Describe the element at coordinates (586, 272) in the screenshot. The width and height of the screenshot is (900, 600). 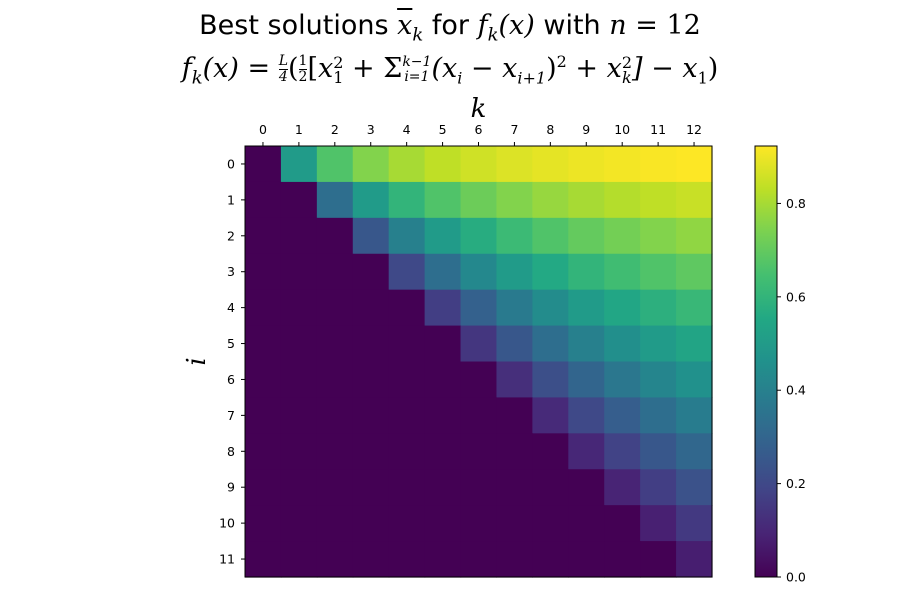
I see `heatmap-cell-r3-c9` at that location.